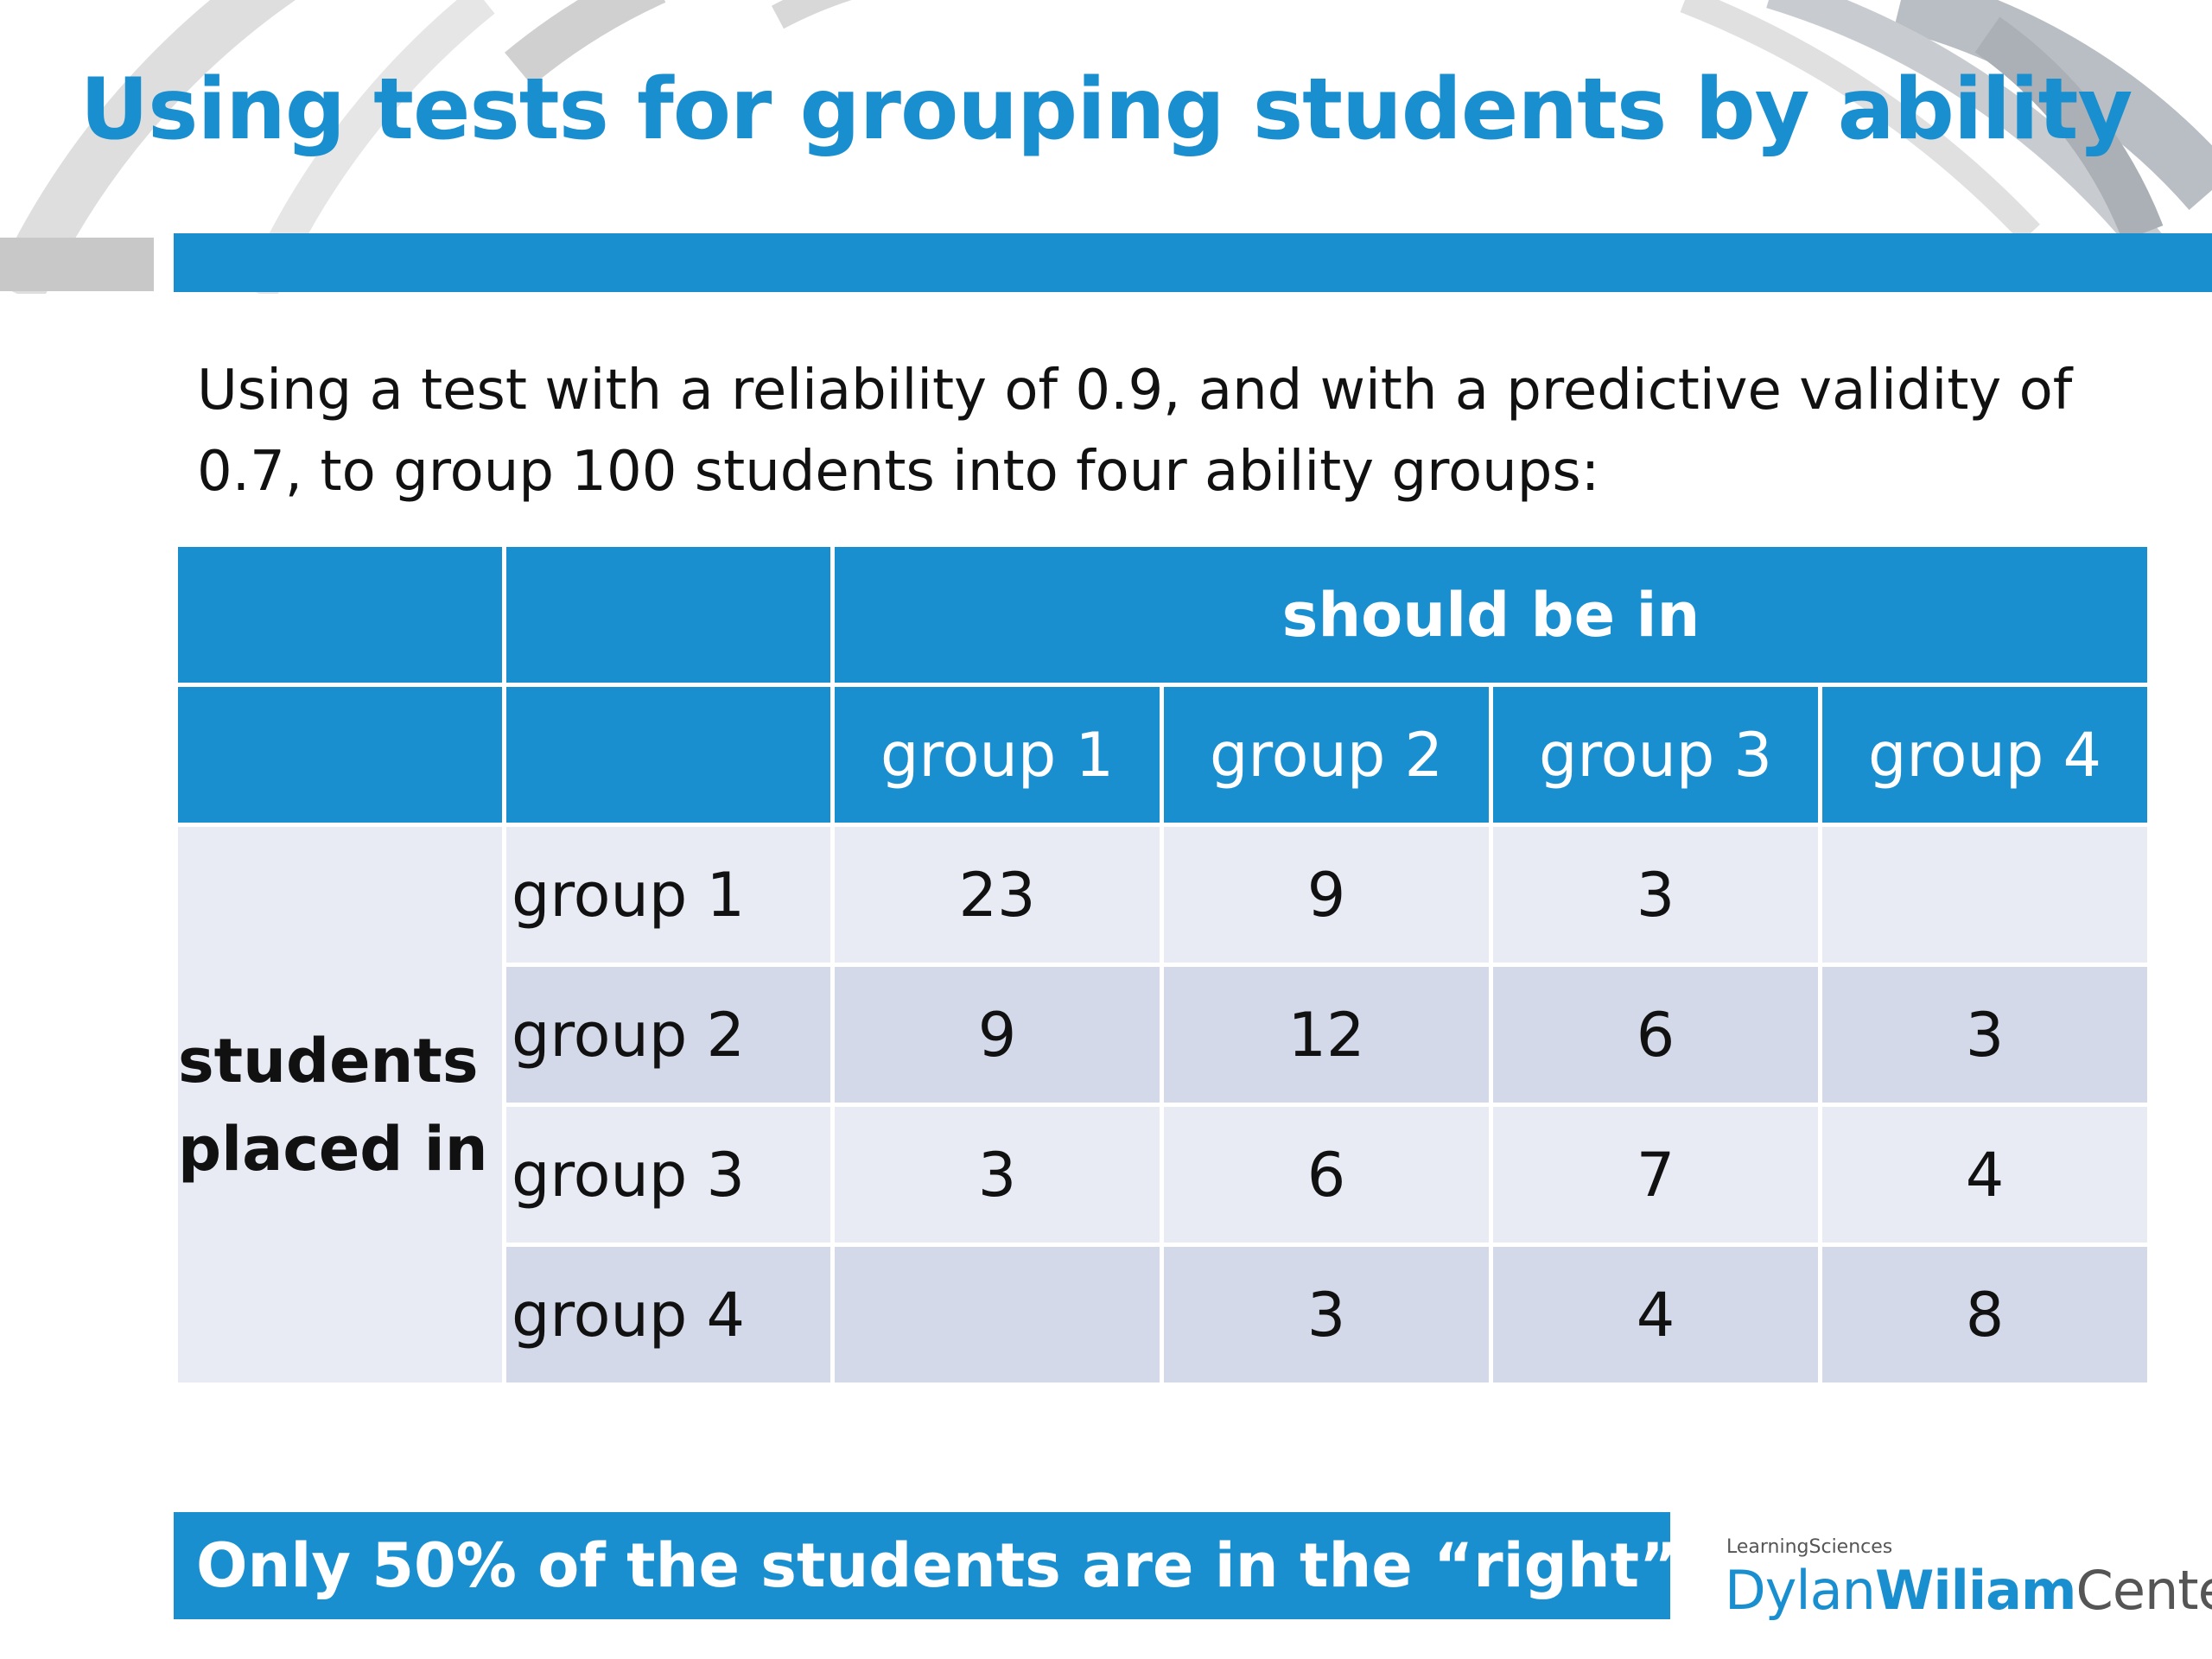 The image size is (2212, 1659). What do you see at coordinates (997, 755) in the screenshot?
I see `column-header: group 1` at bounding box center [997, 755].